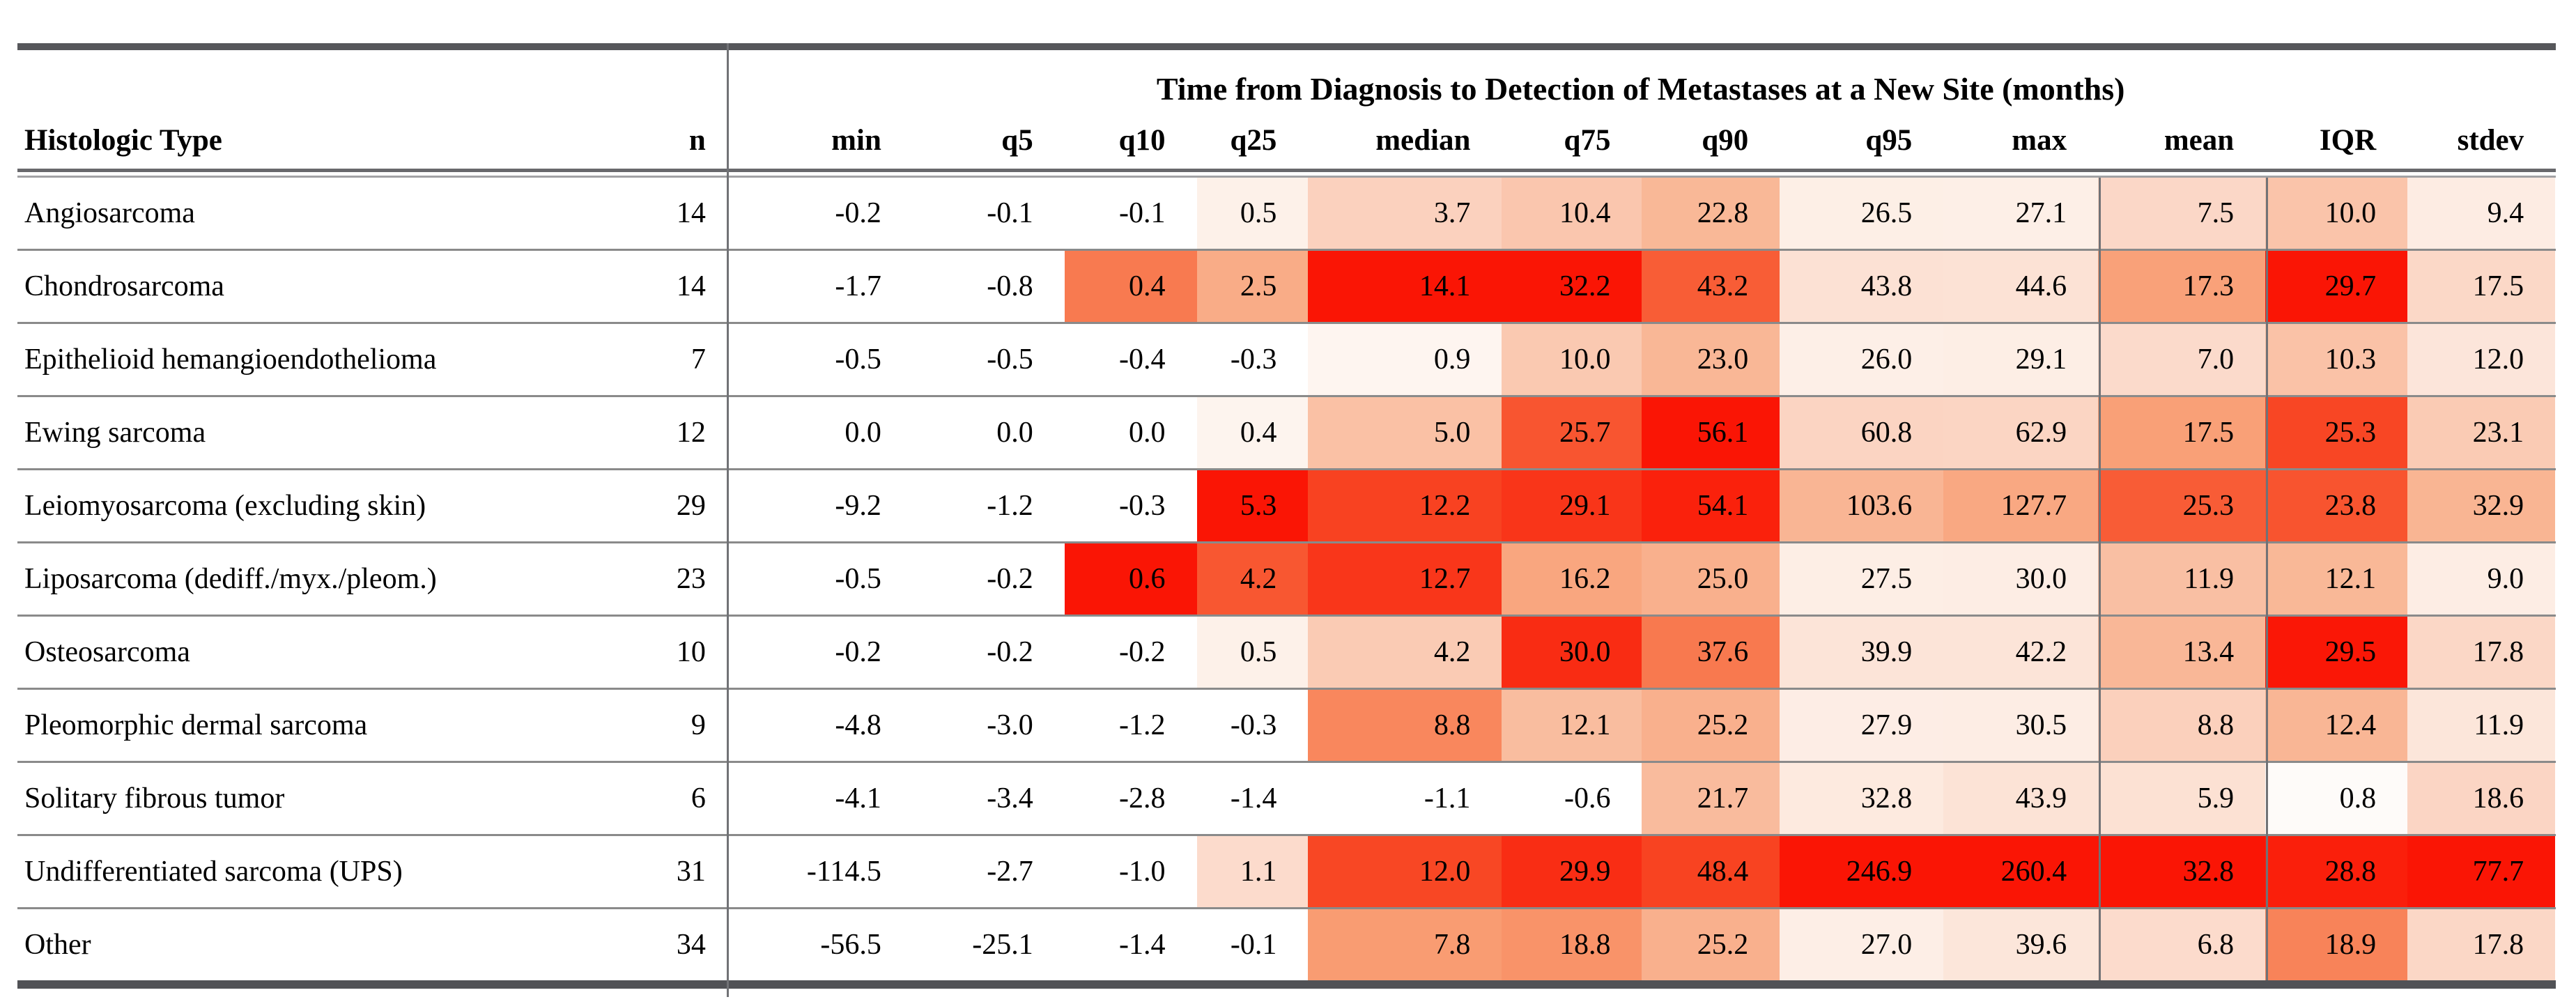 Image resolution: width=2576 pixels, height=1004 pixels. I want to click on histologic-type-cell: Ewing sarcoma, so click(115, 433).